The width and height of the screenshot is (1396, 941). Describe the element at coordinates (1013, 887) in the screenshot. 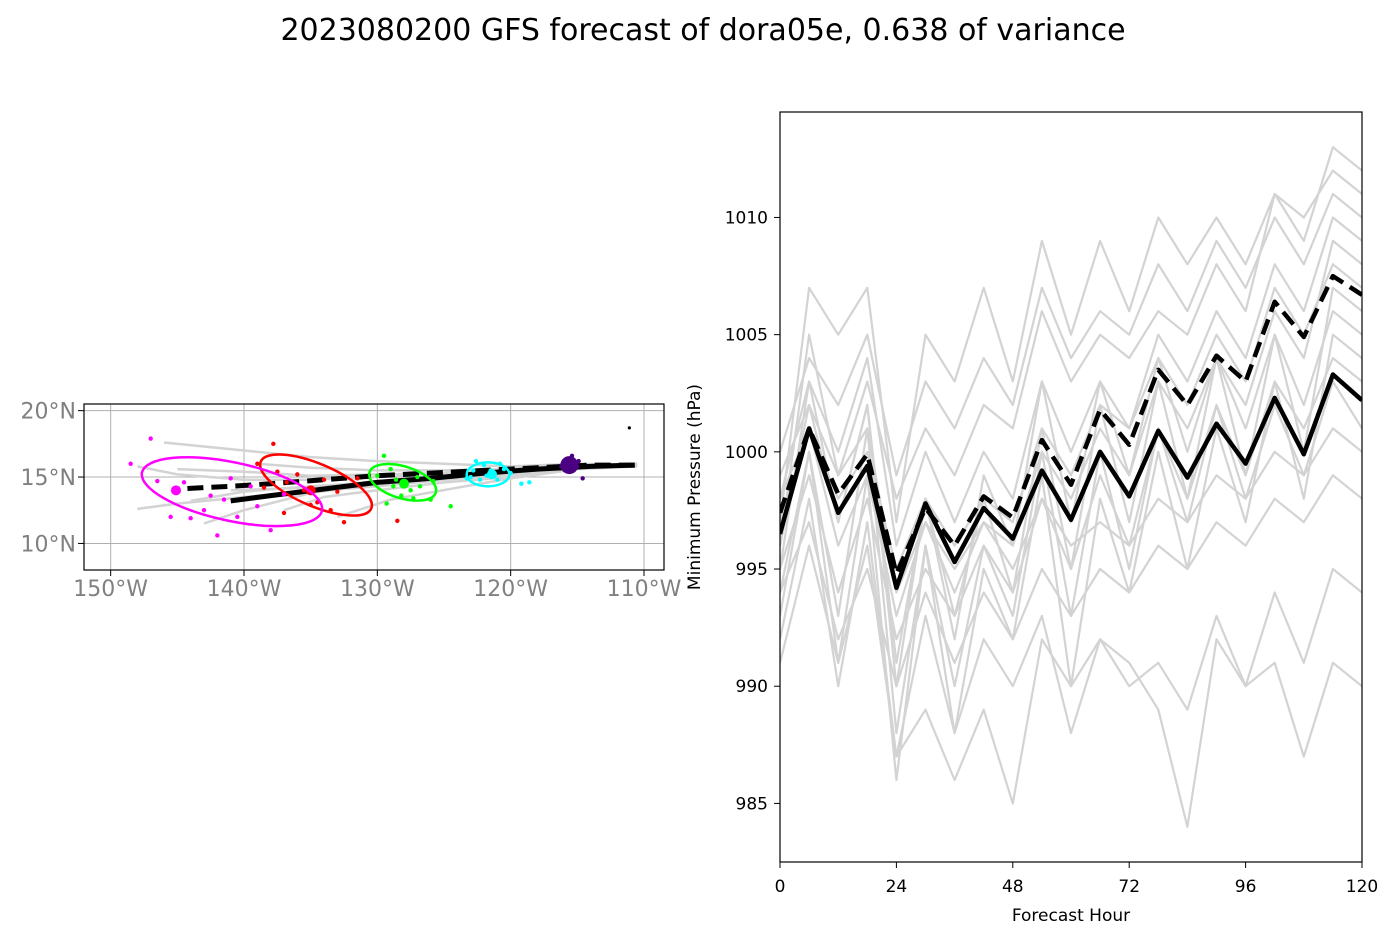

I see `pressure-x-tick-label: 48` at that location.